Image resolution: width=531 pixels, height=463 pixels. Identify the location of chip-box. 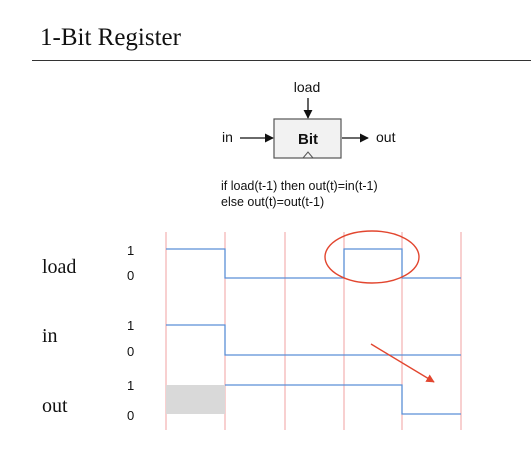
(307, 138).